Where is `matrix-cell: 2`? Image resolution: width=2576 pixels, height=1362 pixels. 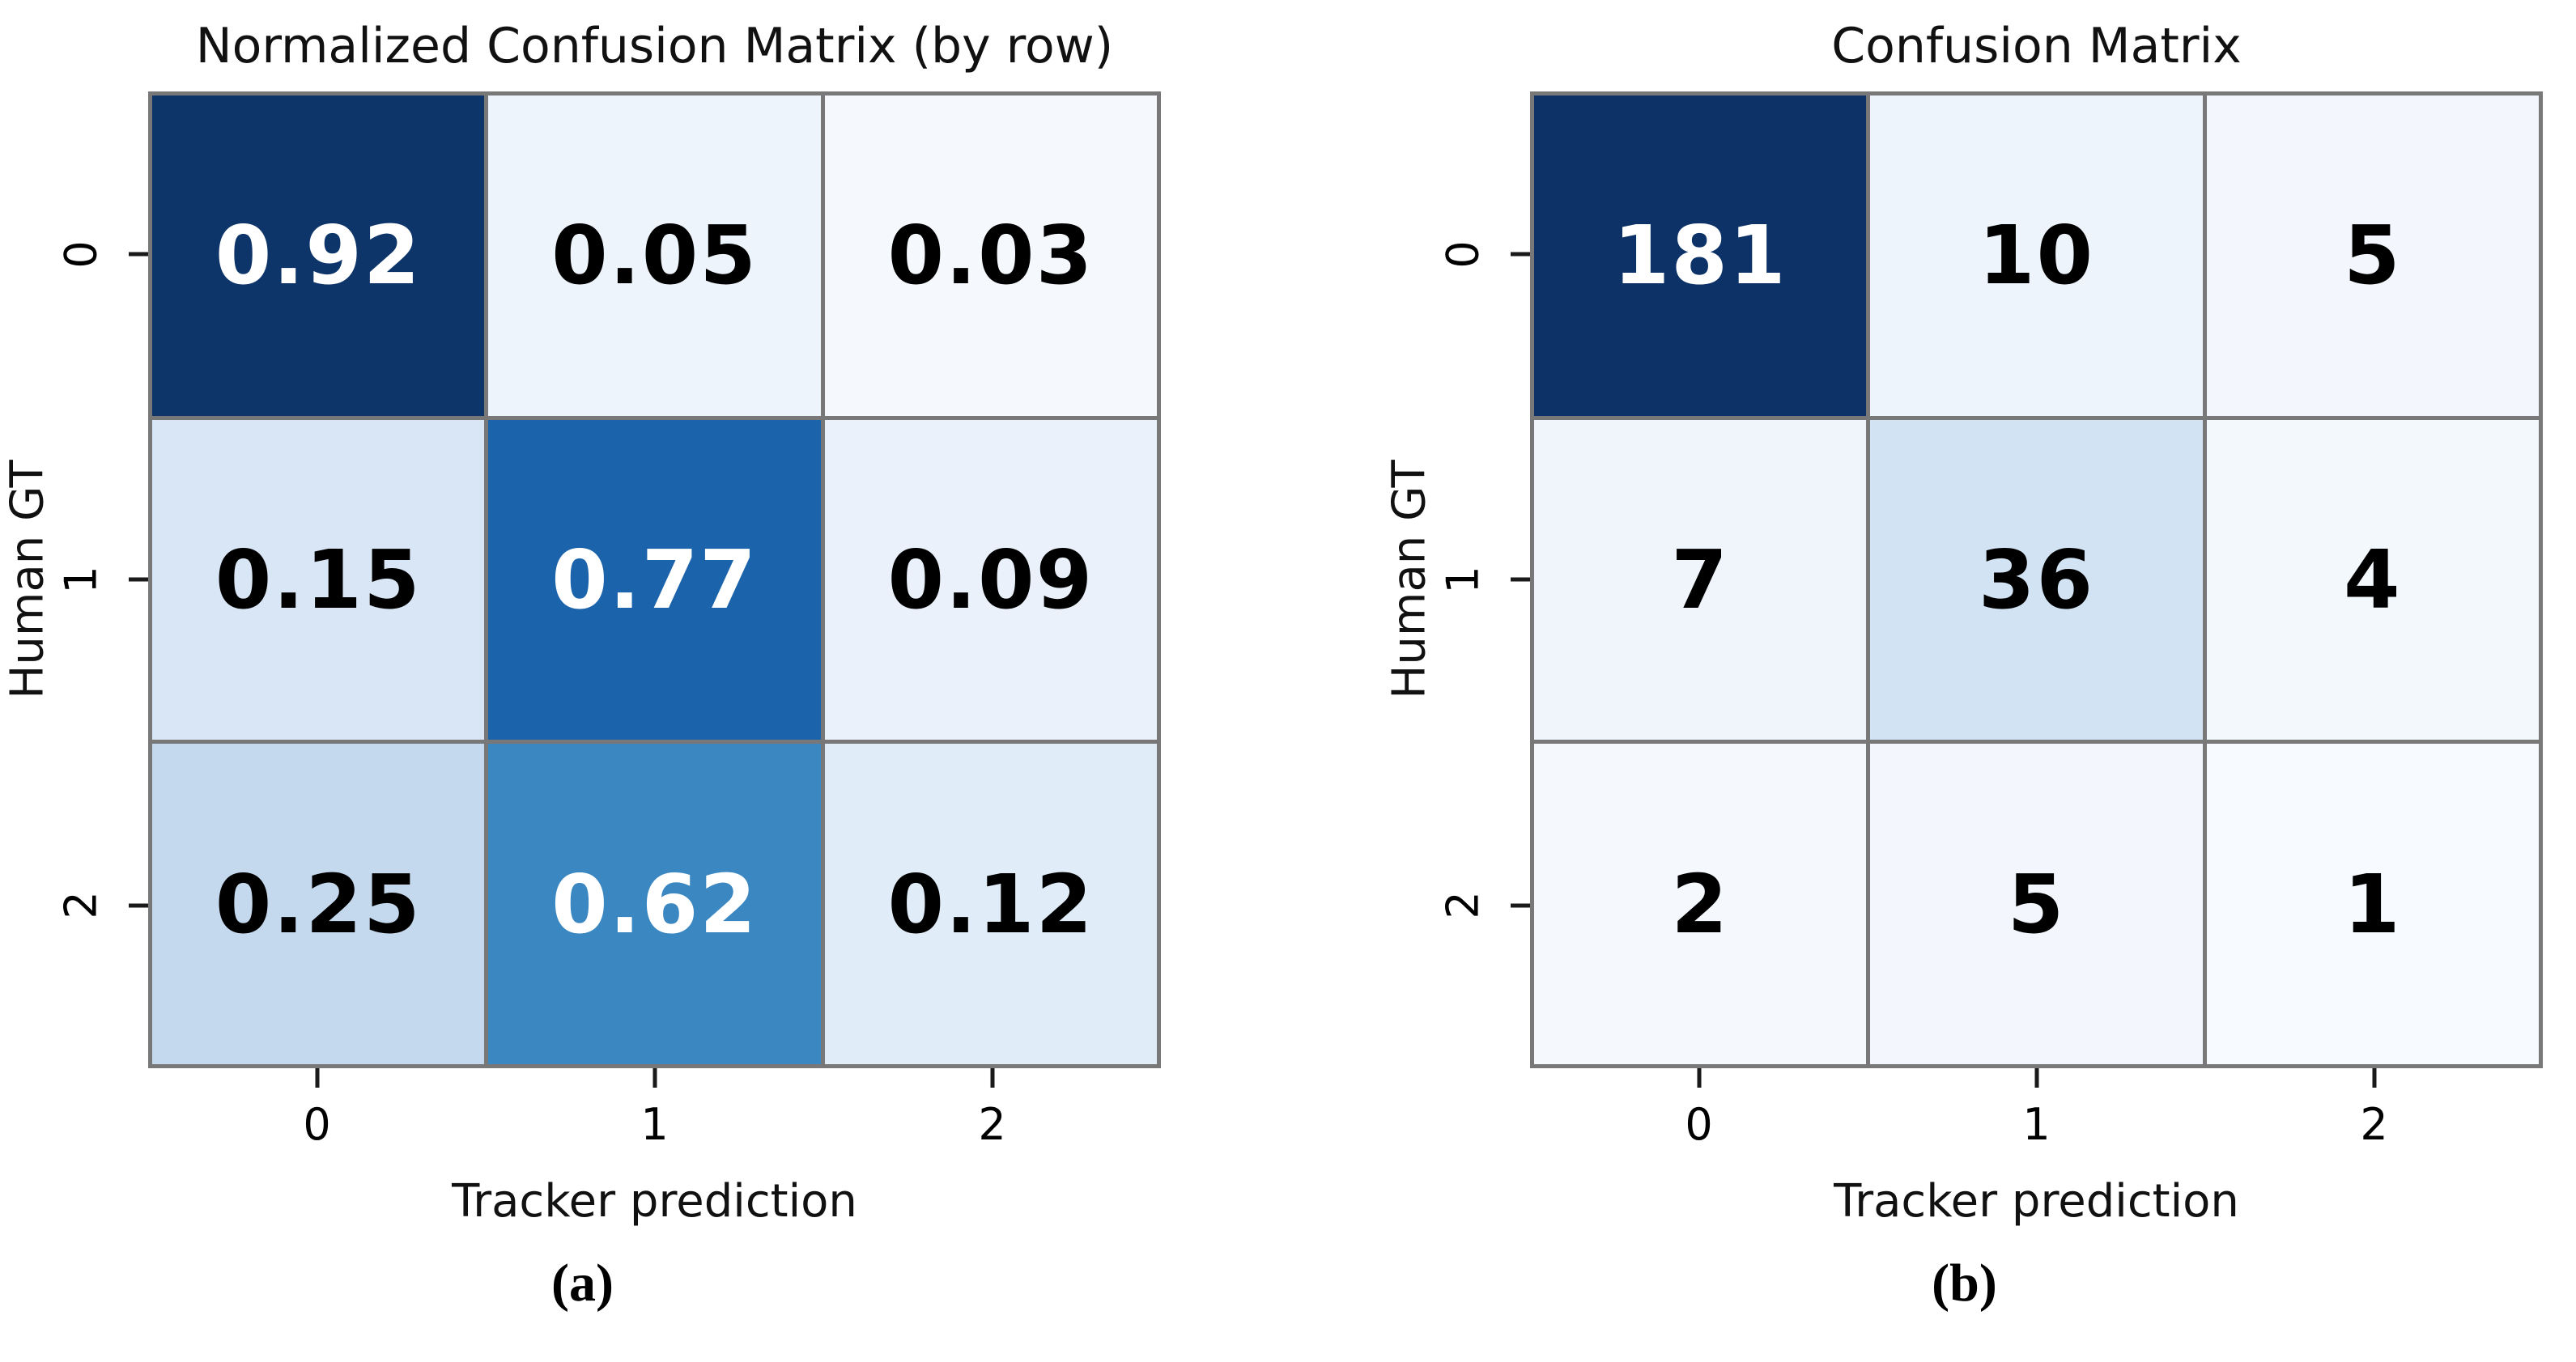 matrix-cell: 2 is located at coordinates (1700, 904).